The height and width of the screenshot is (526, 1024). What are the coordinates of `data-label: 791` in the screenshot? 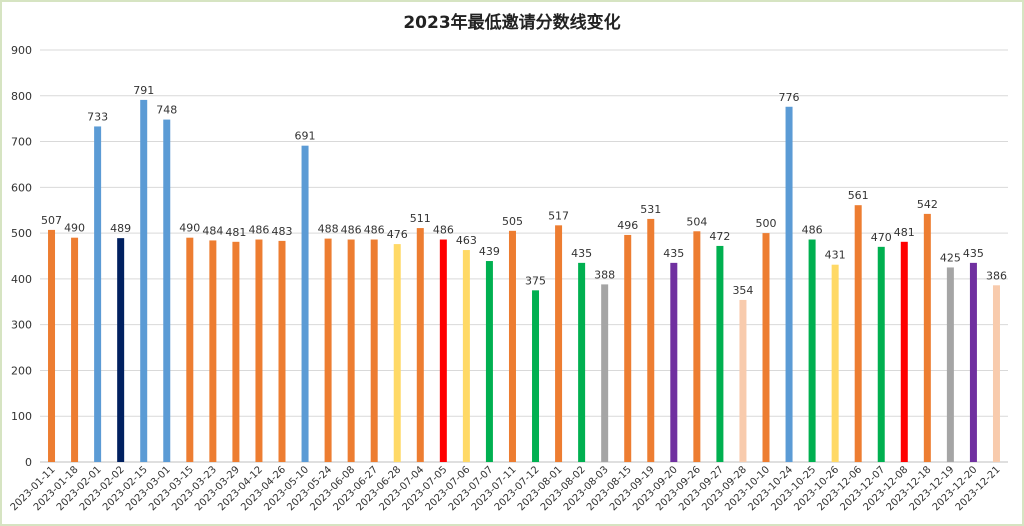 It's located at (143, 90).